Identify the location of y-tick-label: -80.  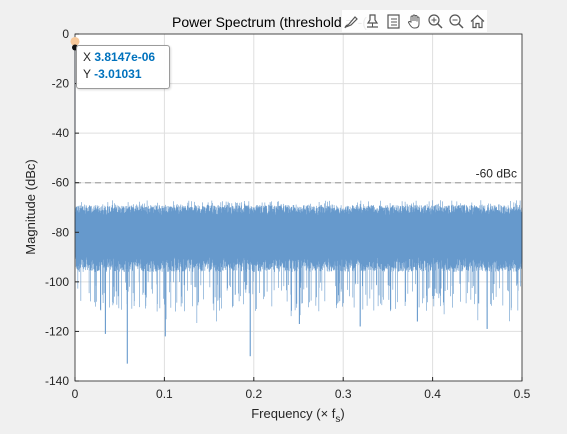
(61, 232).